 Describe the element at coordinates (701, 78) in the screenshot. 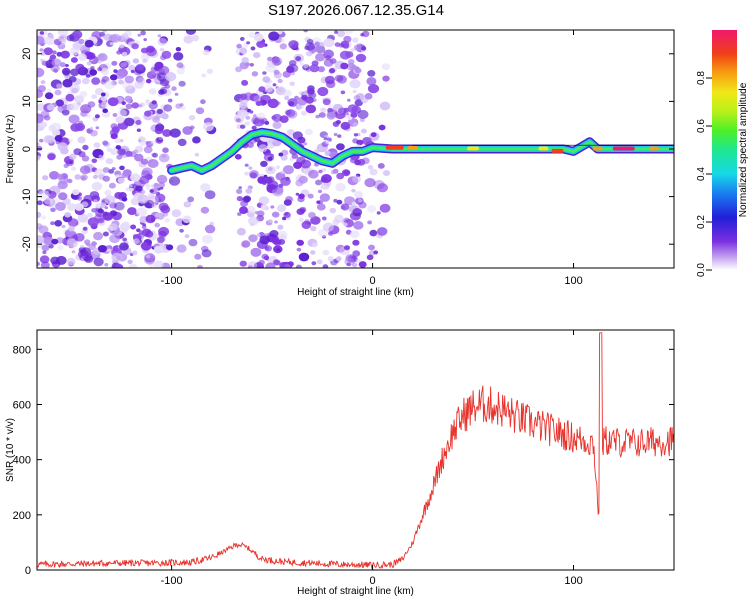

I see `colorbar-tick-label: 0.8` at that location.